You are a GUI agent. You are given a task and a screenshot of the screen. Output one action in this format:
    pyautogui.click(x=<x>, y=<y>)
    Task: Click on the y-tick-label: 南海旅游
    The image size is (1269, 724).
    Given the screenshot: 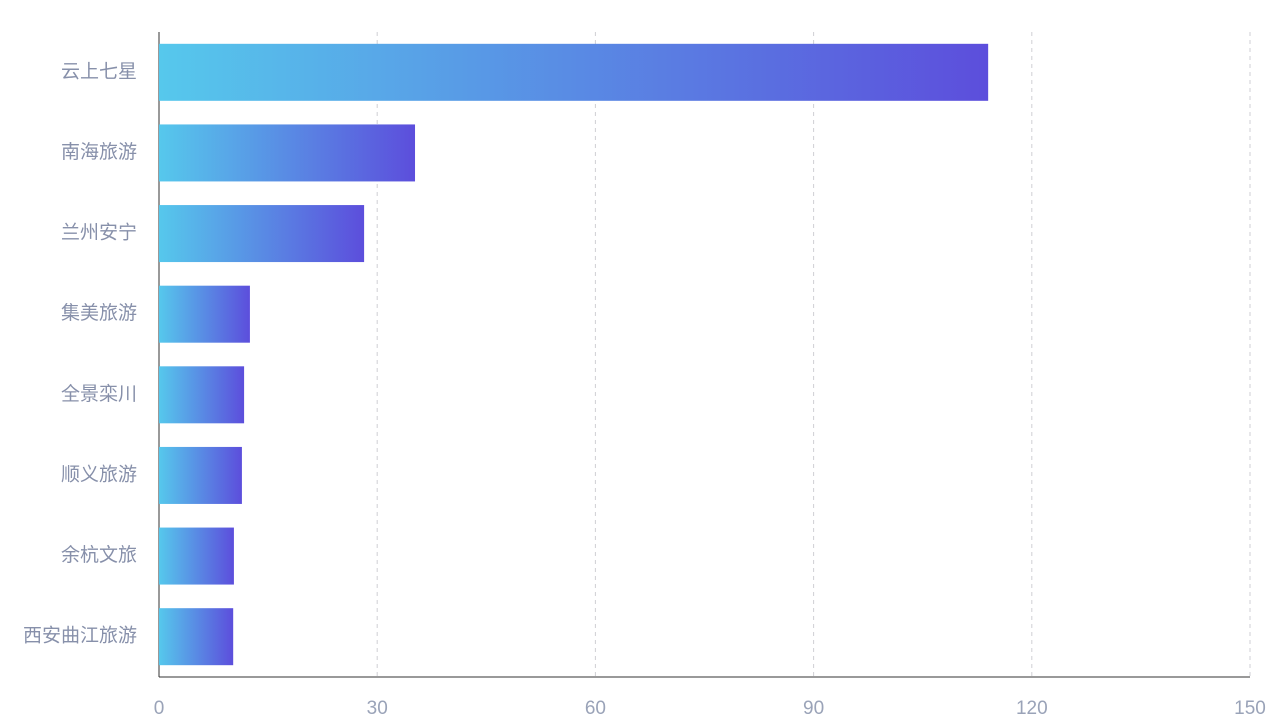 What is the action you would take?
    pyautogui.click(x=99, y=152)
    